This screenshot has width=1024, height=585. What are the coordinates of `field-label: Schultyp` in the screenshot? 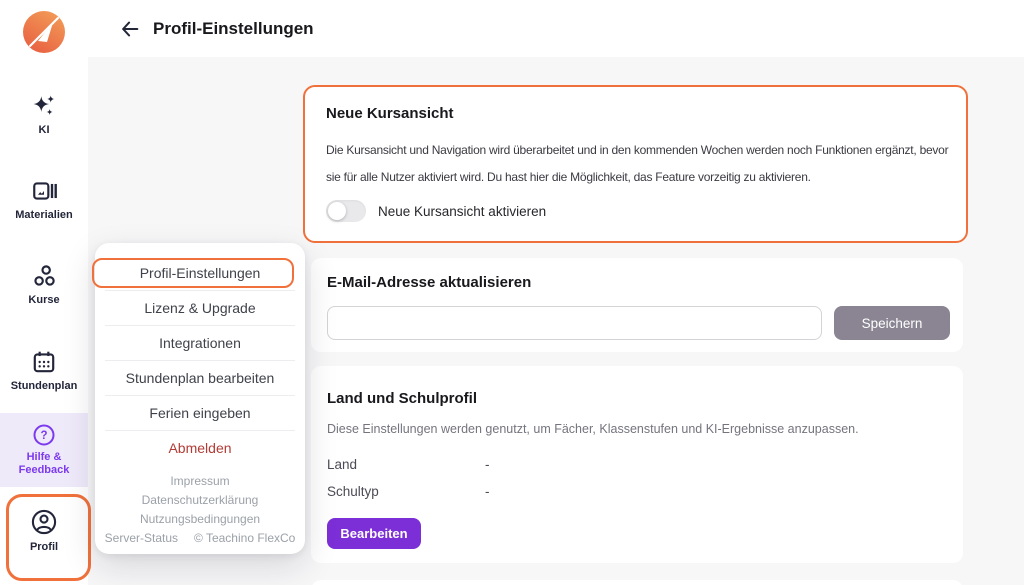 It's located at (353, 491).